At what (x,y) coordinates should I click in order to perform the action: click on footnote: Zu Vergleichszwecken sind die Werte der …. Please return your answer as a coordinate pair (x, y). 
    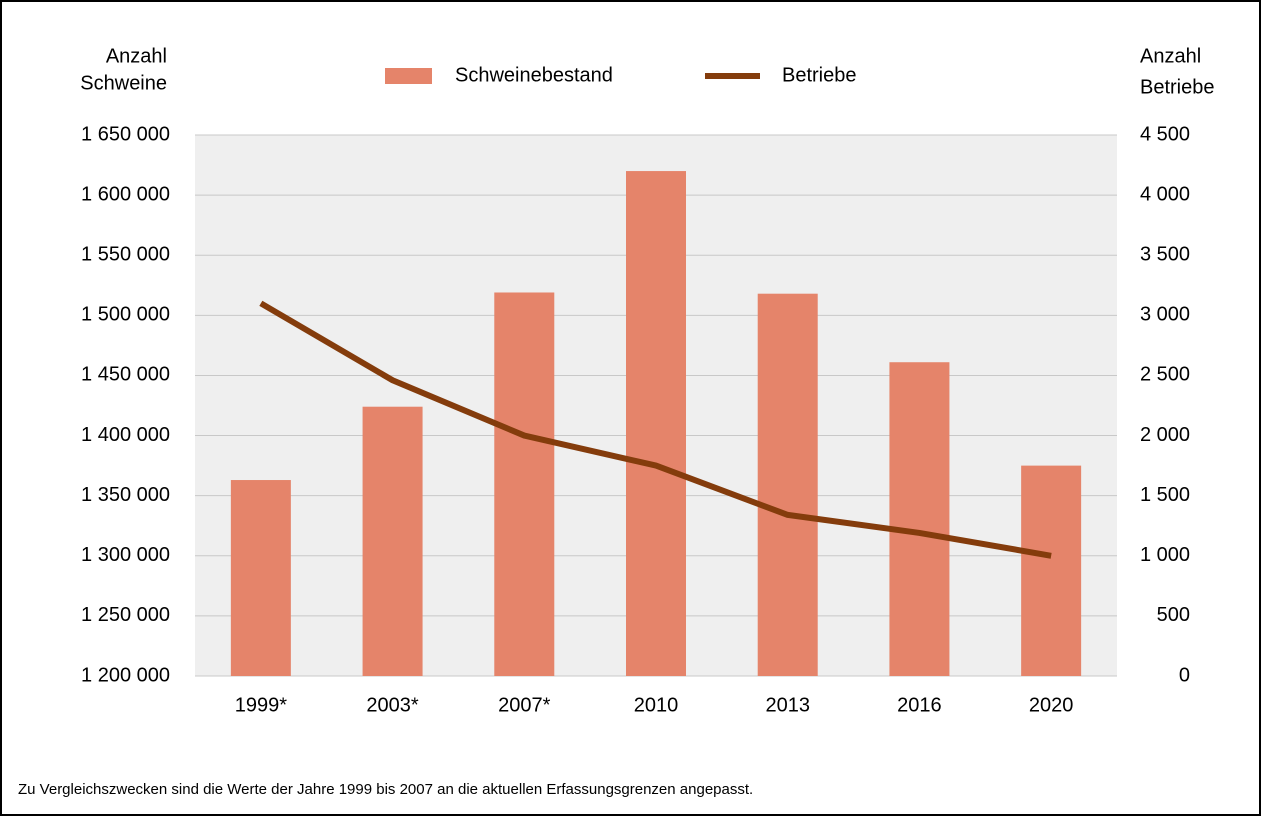
    Looking at the image, I should click on (385, 789).